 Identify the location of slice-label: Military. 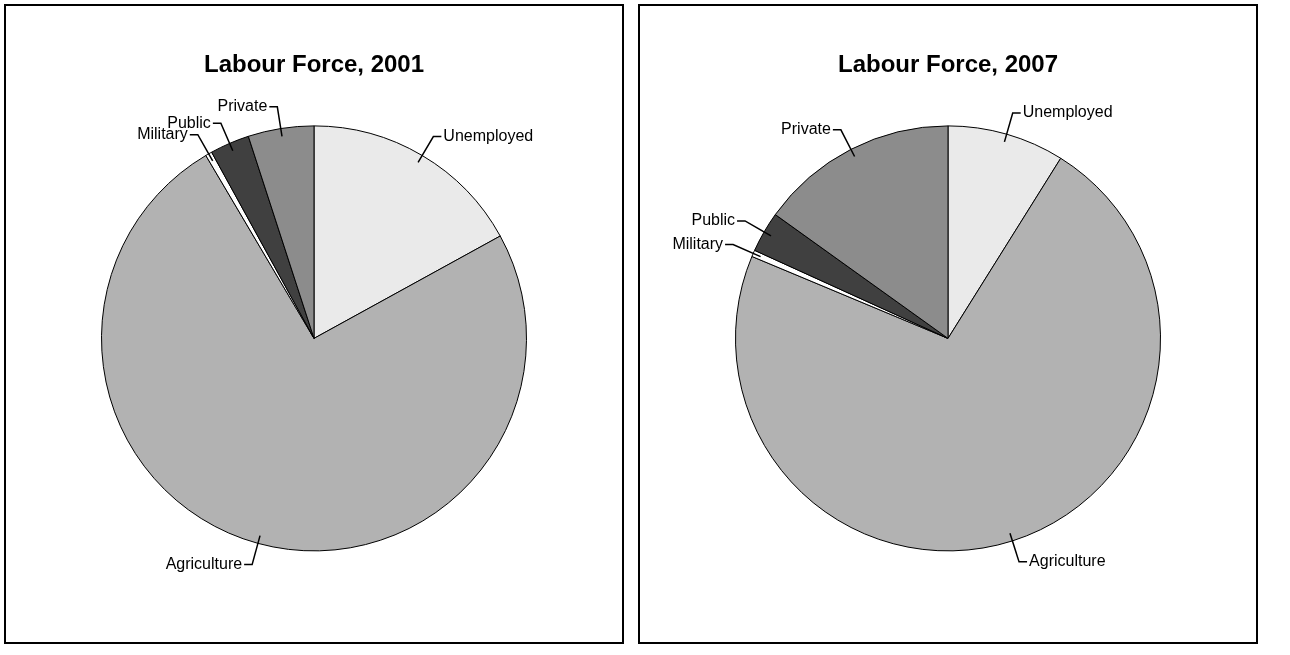
(698, 243).